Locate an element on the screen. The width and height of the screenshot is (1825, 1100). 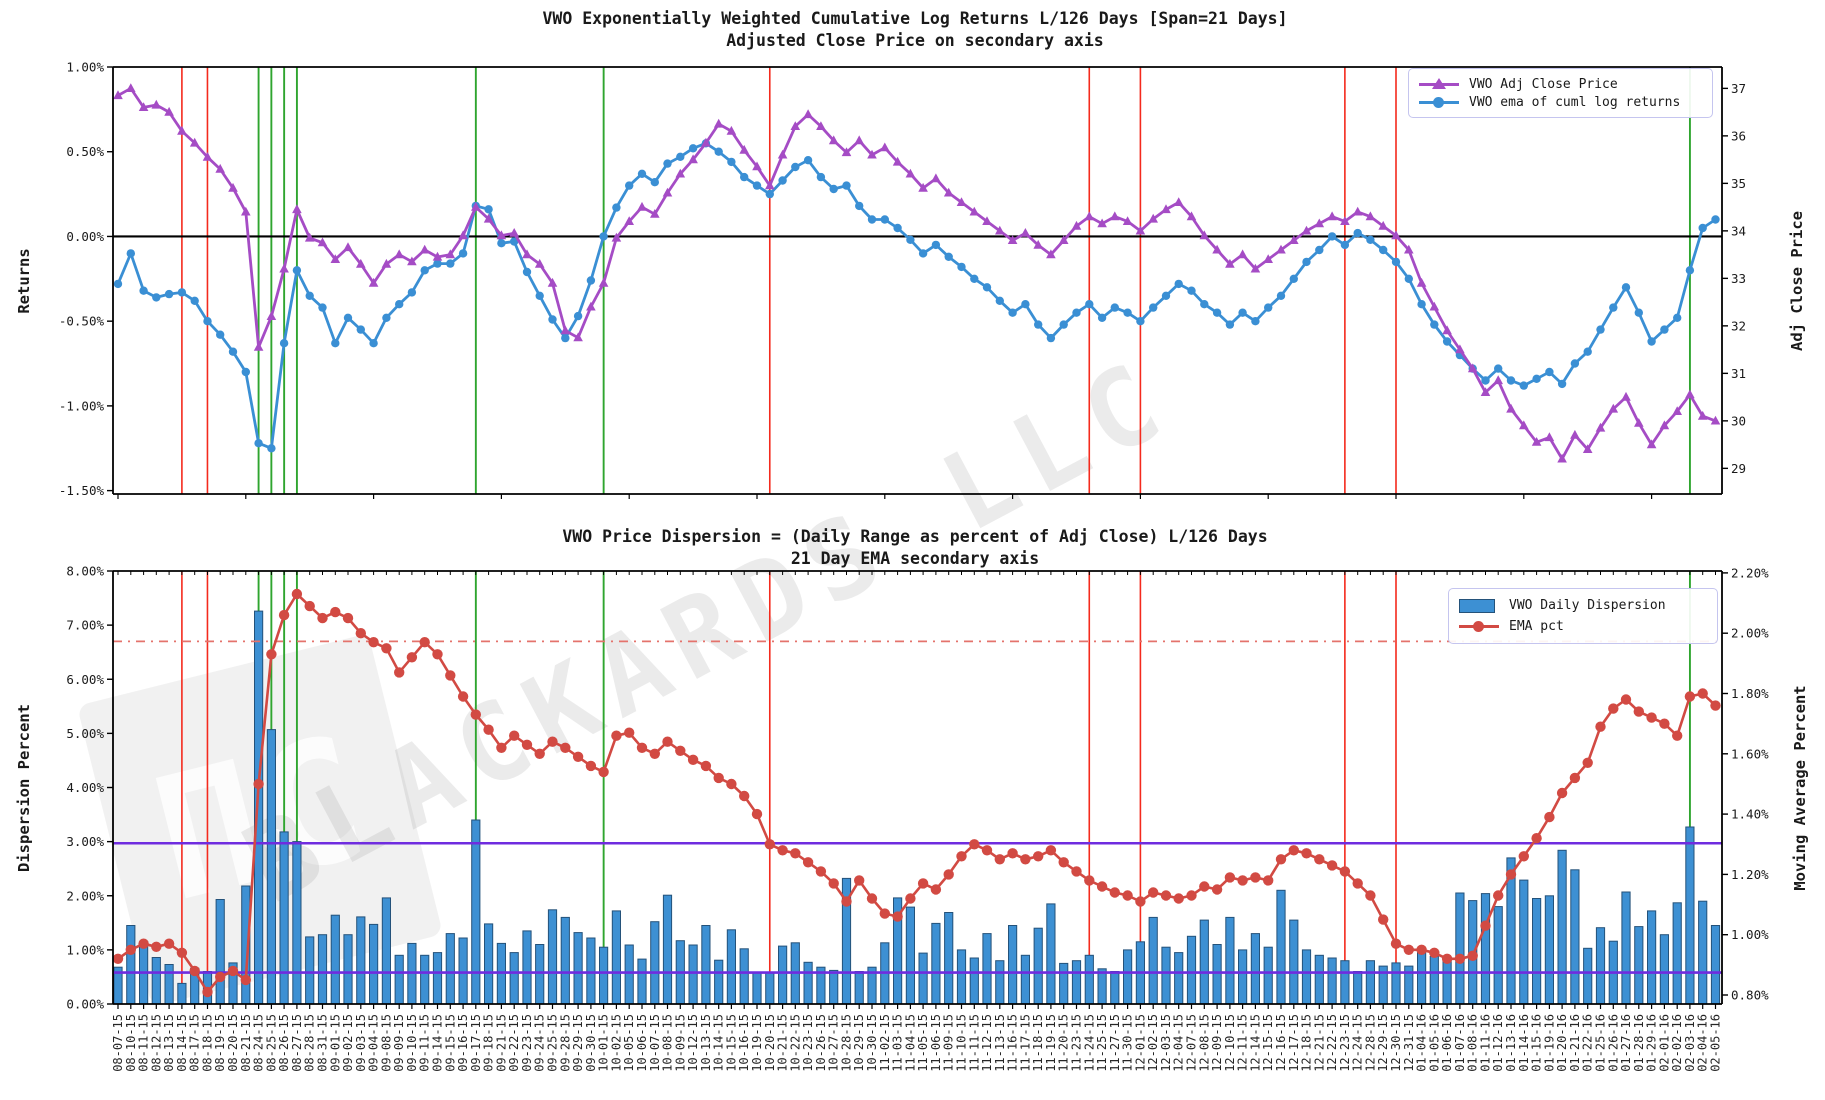
date-tick-label: 09-08-15 is located at coordinates (386, 1043).